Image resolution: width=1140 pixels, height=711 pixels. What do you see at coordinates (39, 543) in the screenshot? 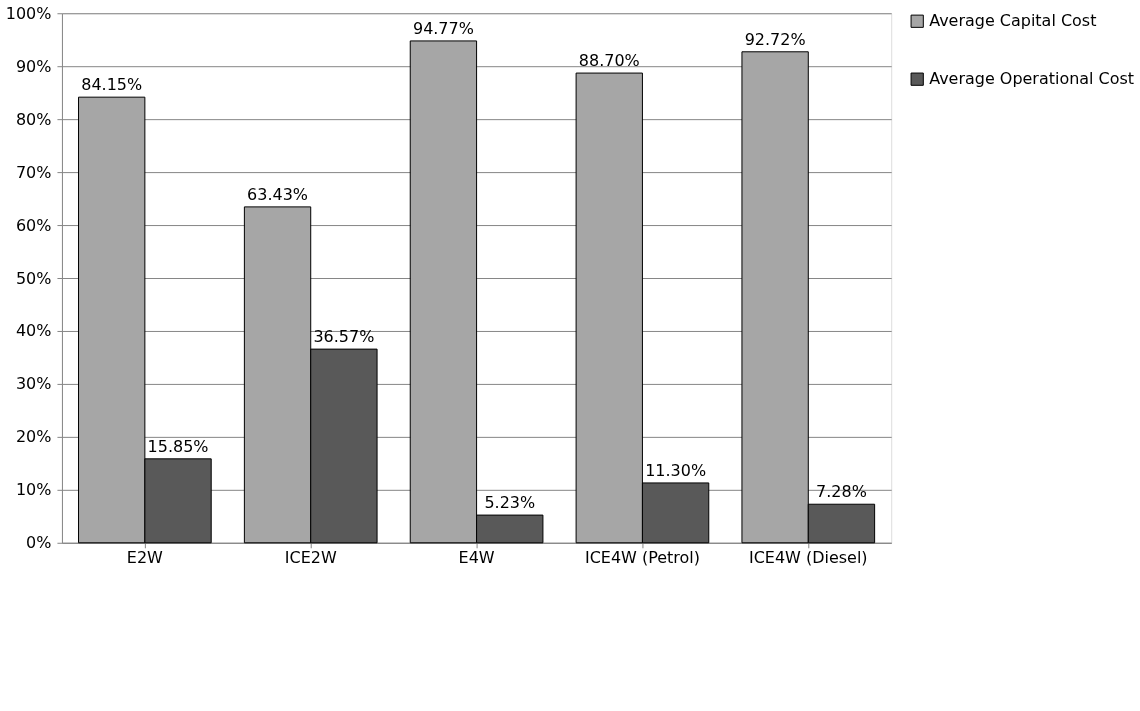
I see `y-tick-label: 0%` at bounding box center [39, 543].